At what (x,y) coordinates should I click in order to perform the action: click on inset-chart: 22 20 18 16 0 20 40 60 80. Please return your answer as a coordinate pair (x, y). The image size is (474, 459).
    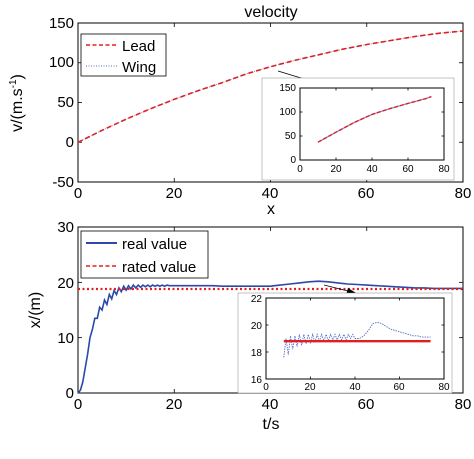
    Looking at the image, I should click on (345, 343).